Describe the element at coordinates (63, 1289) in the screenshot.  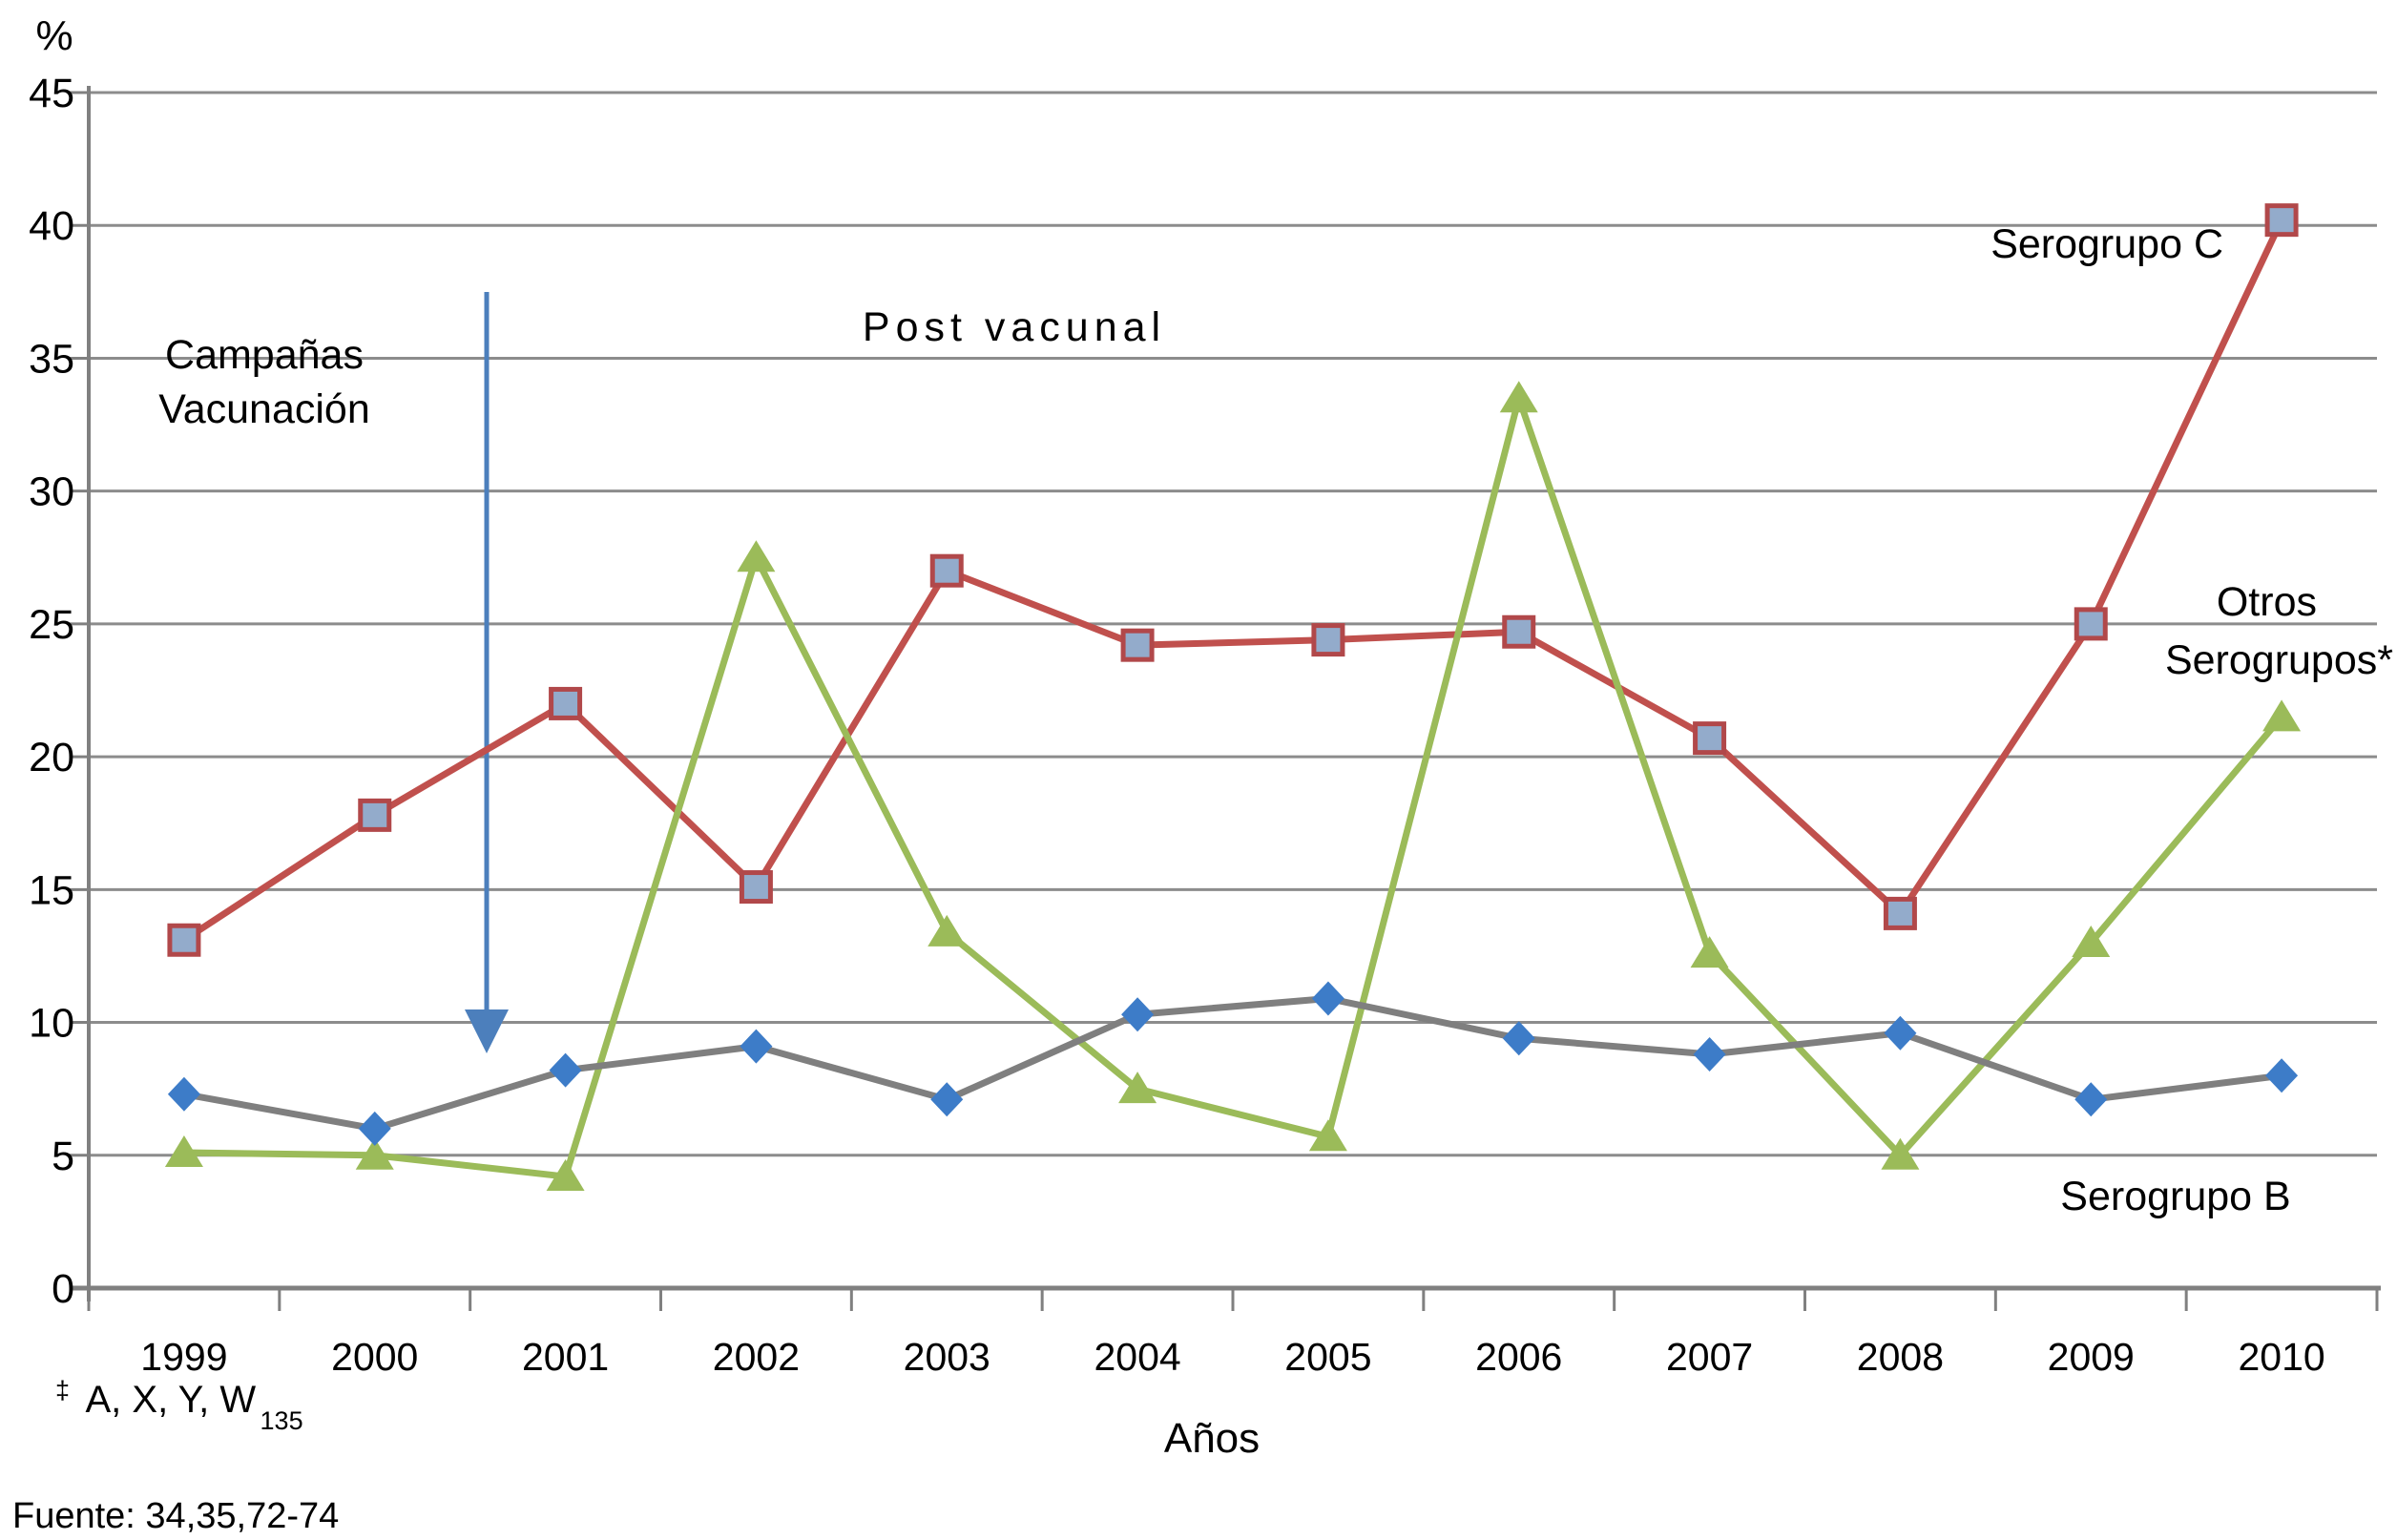
I see `y-tick-label: 0` at that location.